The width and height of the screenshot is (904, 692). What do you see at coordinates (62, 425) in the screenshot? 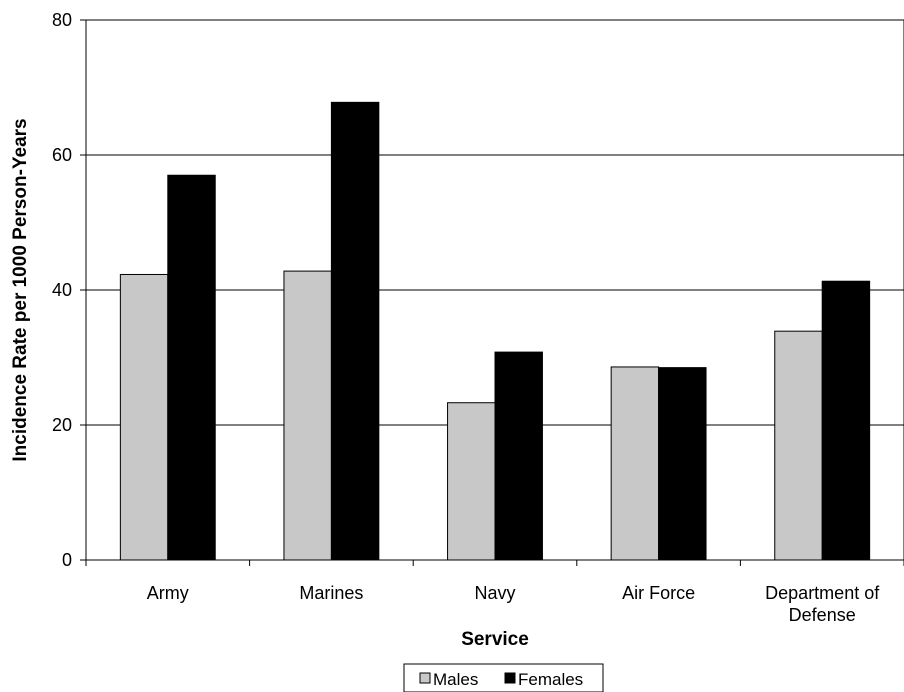
I see `y-tick-label: 20` at bounding box center [62, 425].